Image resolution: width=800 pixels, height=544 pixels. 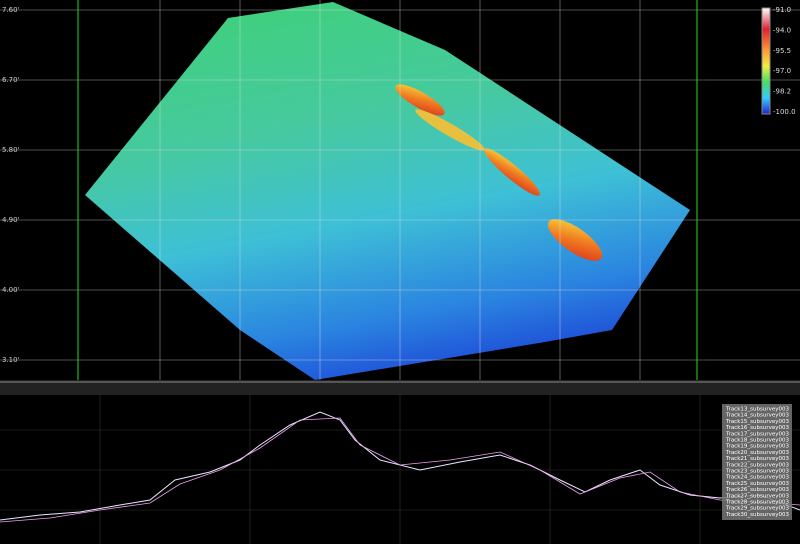 What do you see at coordinates (757, 496) in the screenshot?
I see `legend-entry: Track27_subsurvey003` at bounding box center [757, 496].